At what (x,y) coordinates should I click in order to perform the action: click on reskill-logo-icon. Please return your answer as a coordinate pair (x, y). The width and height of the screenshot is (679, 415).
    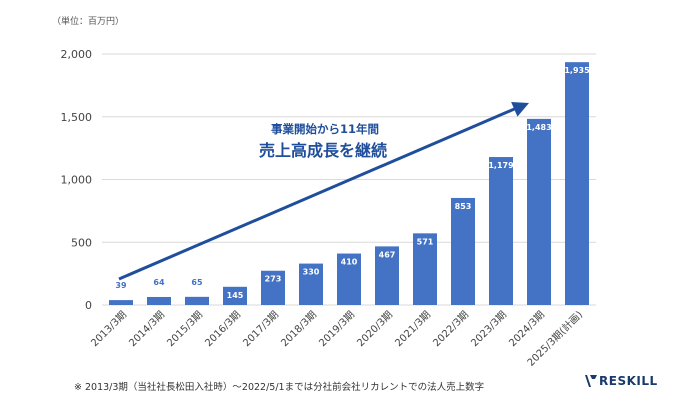
    Looking at the image, I should click on (591, 381).